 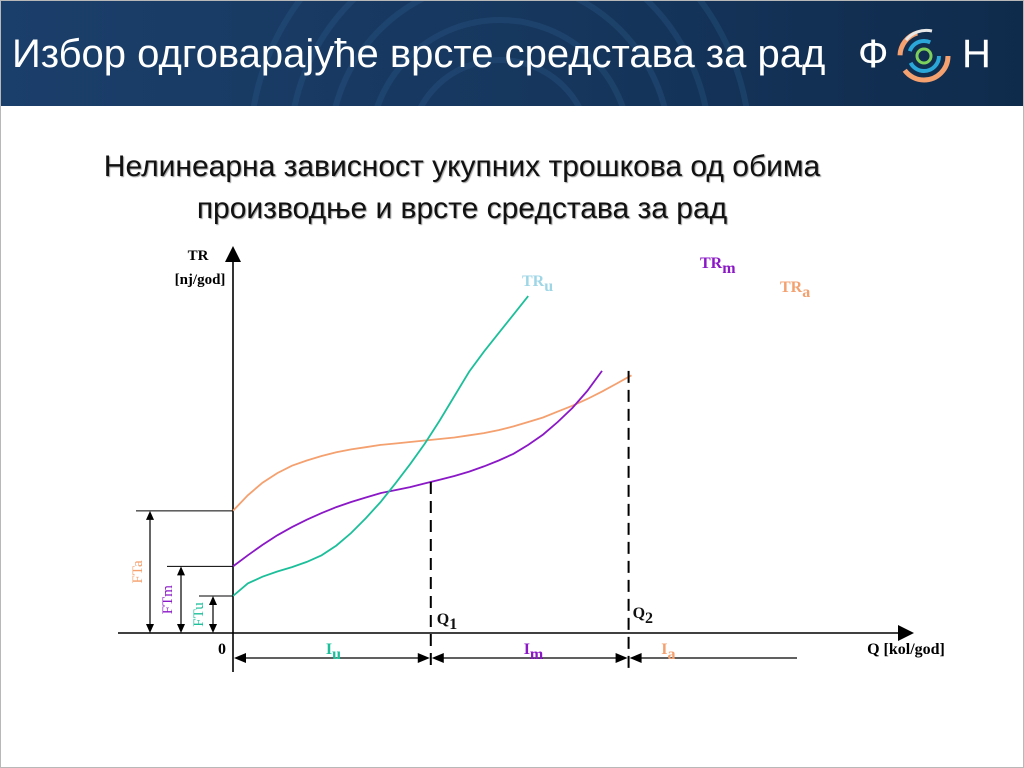 I want to click on fon-circle-logo-icon, so click(x=924, y=55).